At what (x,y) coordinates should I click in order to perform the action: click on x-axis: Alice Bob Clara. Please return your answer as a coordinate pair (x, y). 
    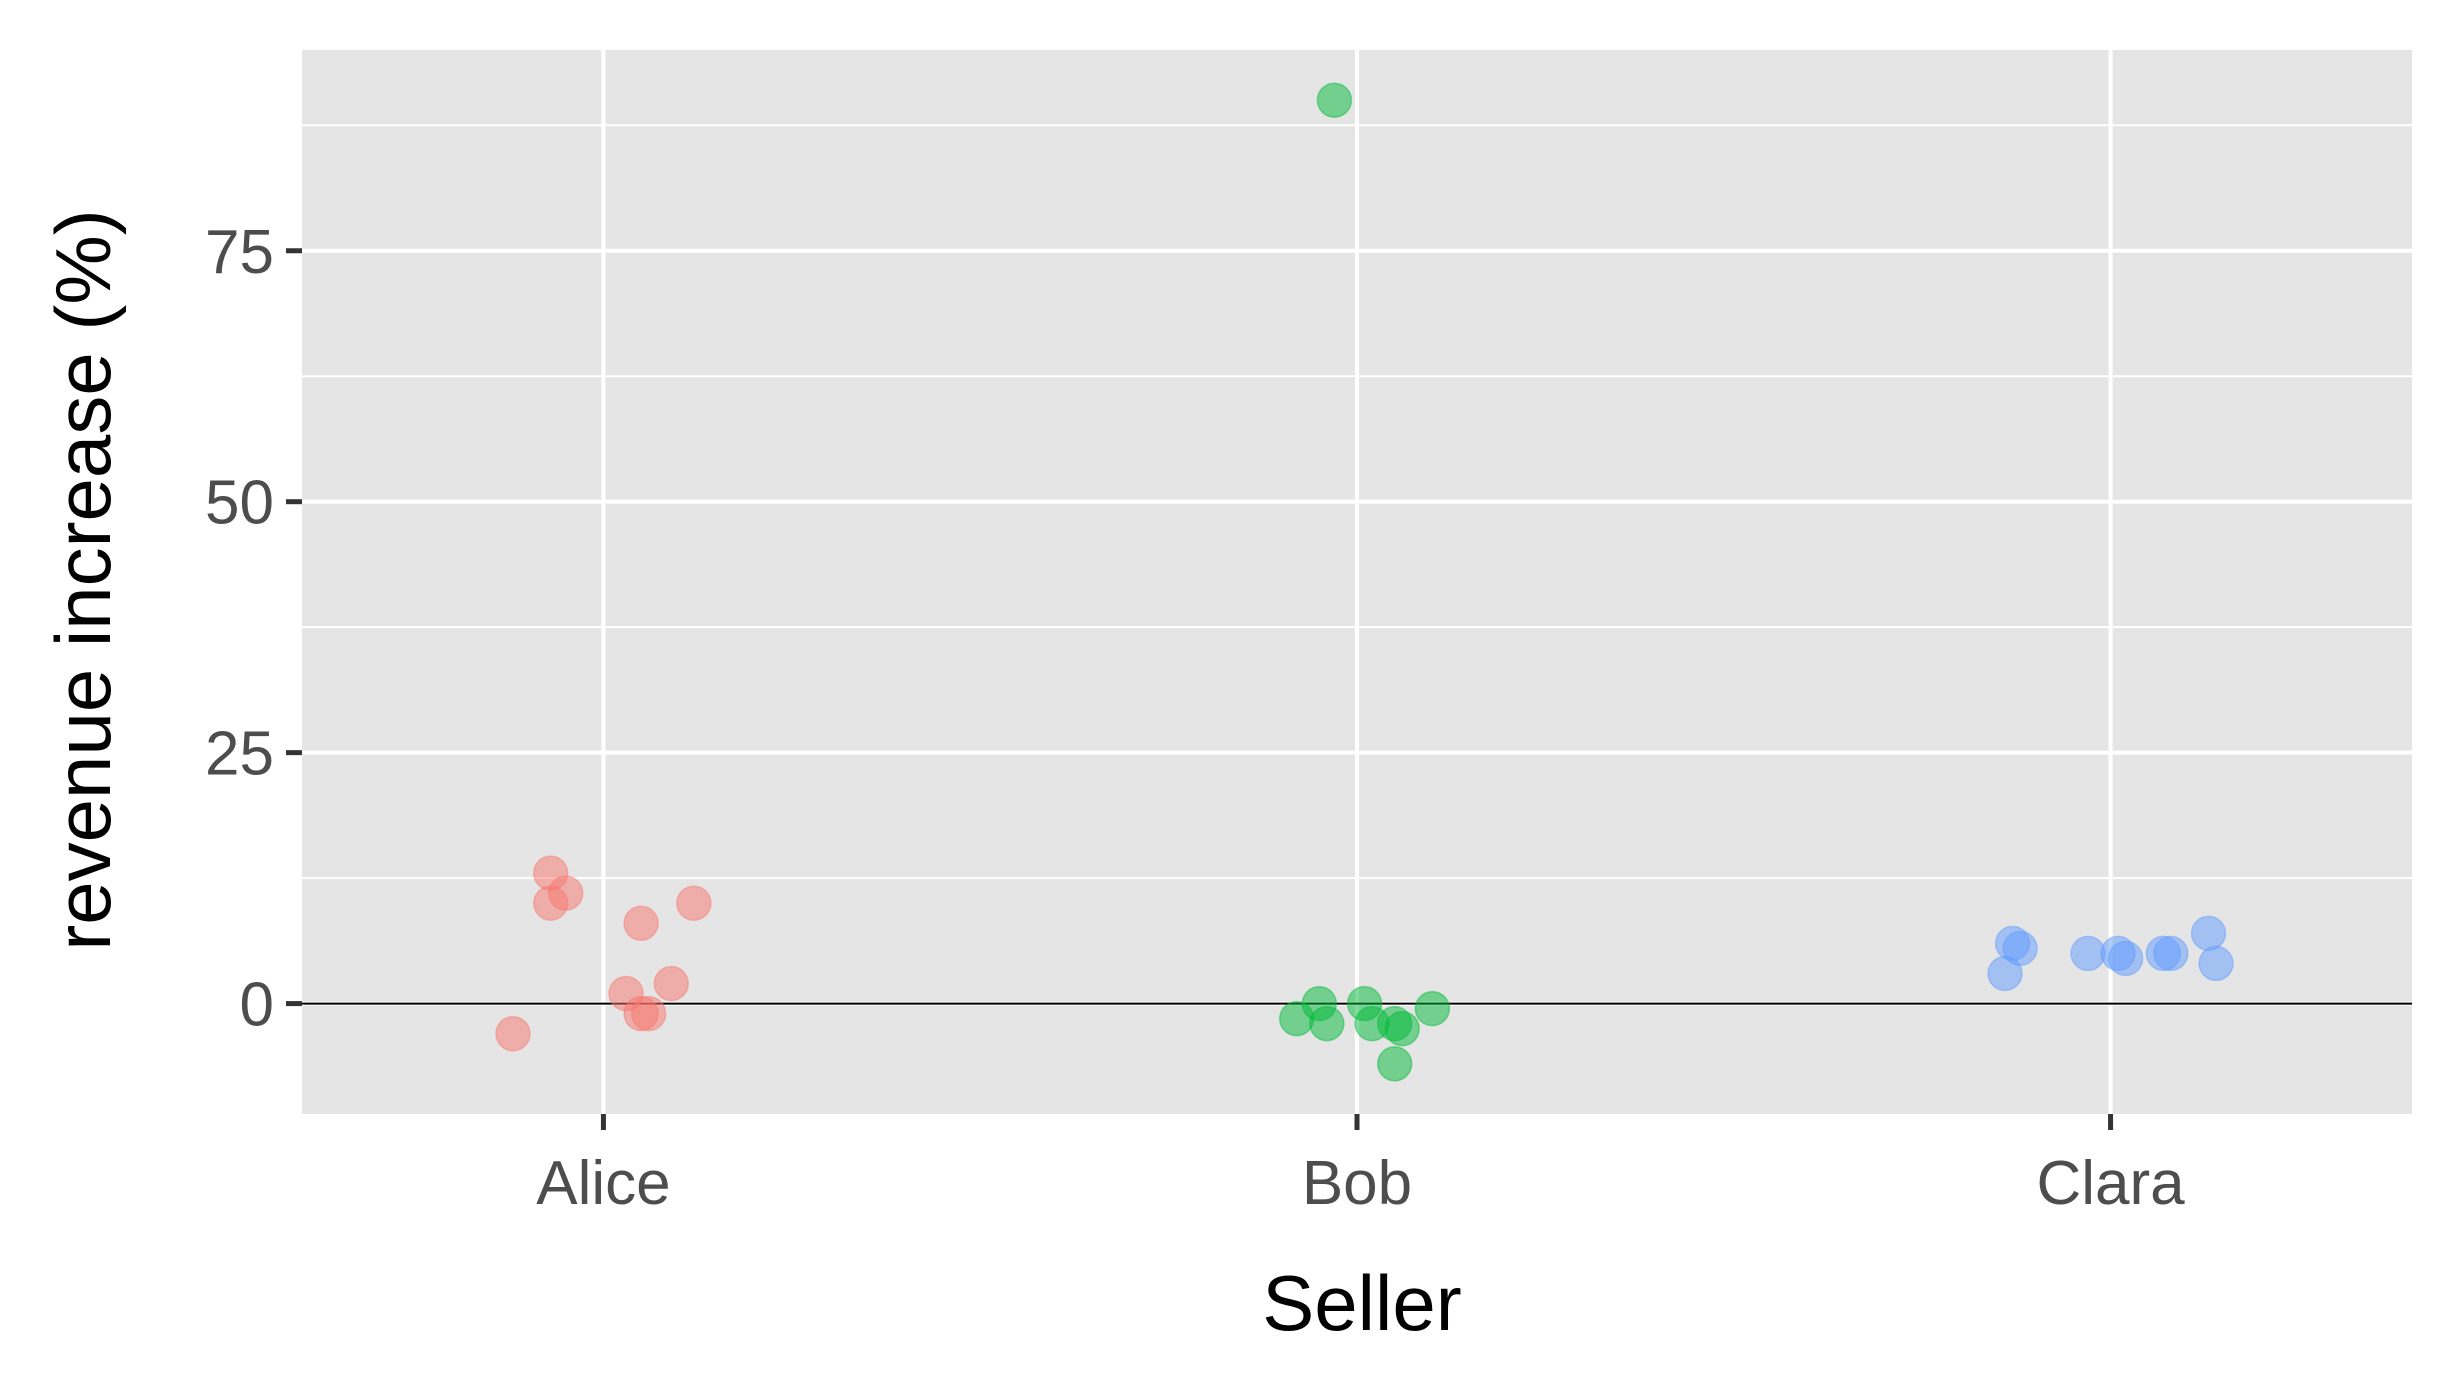
    Looking at the image, I should click on (1360, 1166).